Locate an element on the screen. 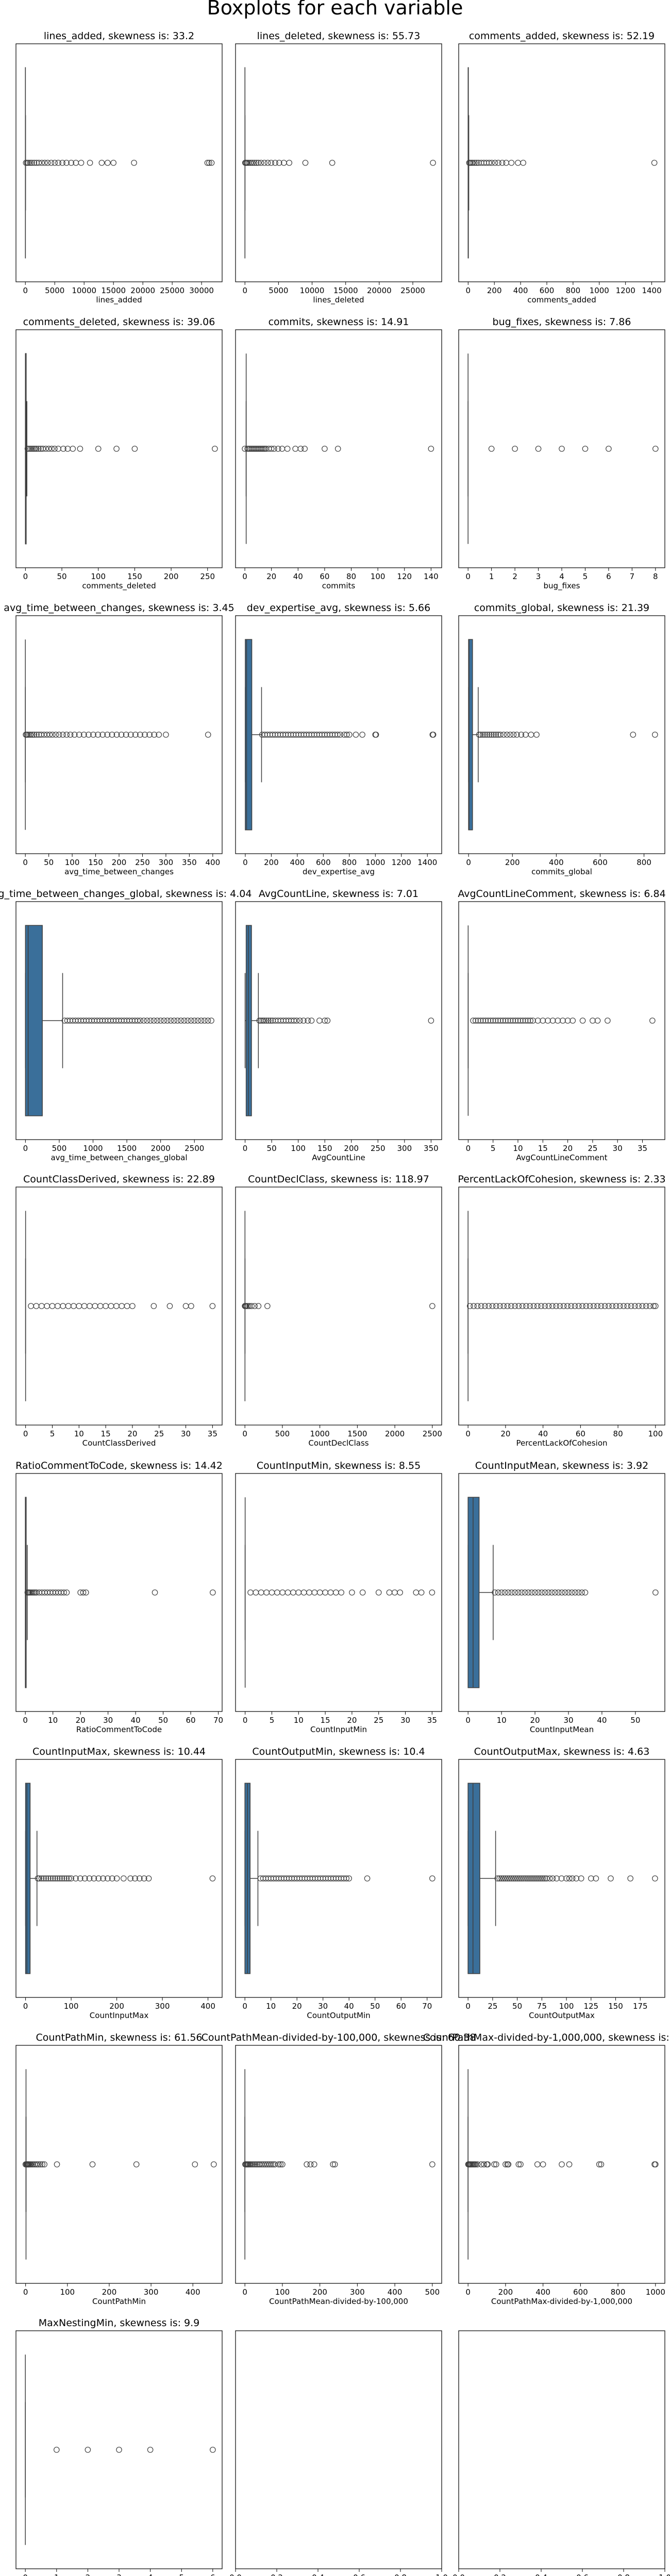  x-tick-label: 350 is located at coordinates (431, 1148).